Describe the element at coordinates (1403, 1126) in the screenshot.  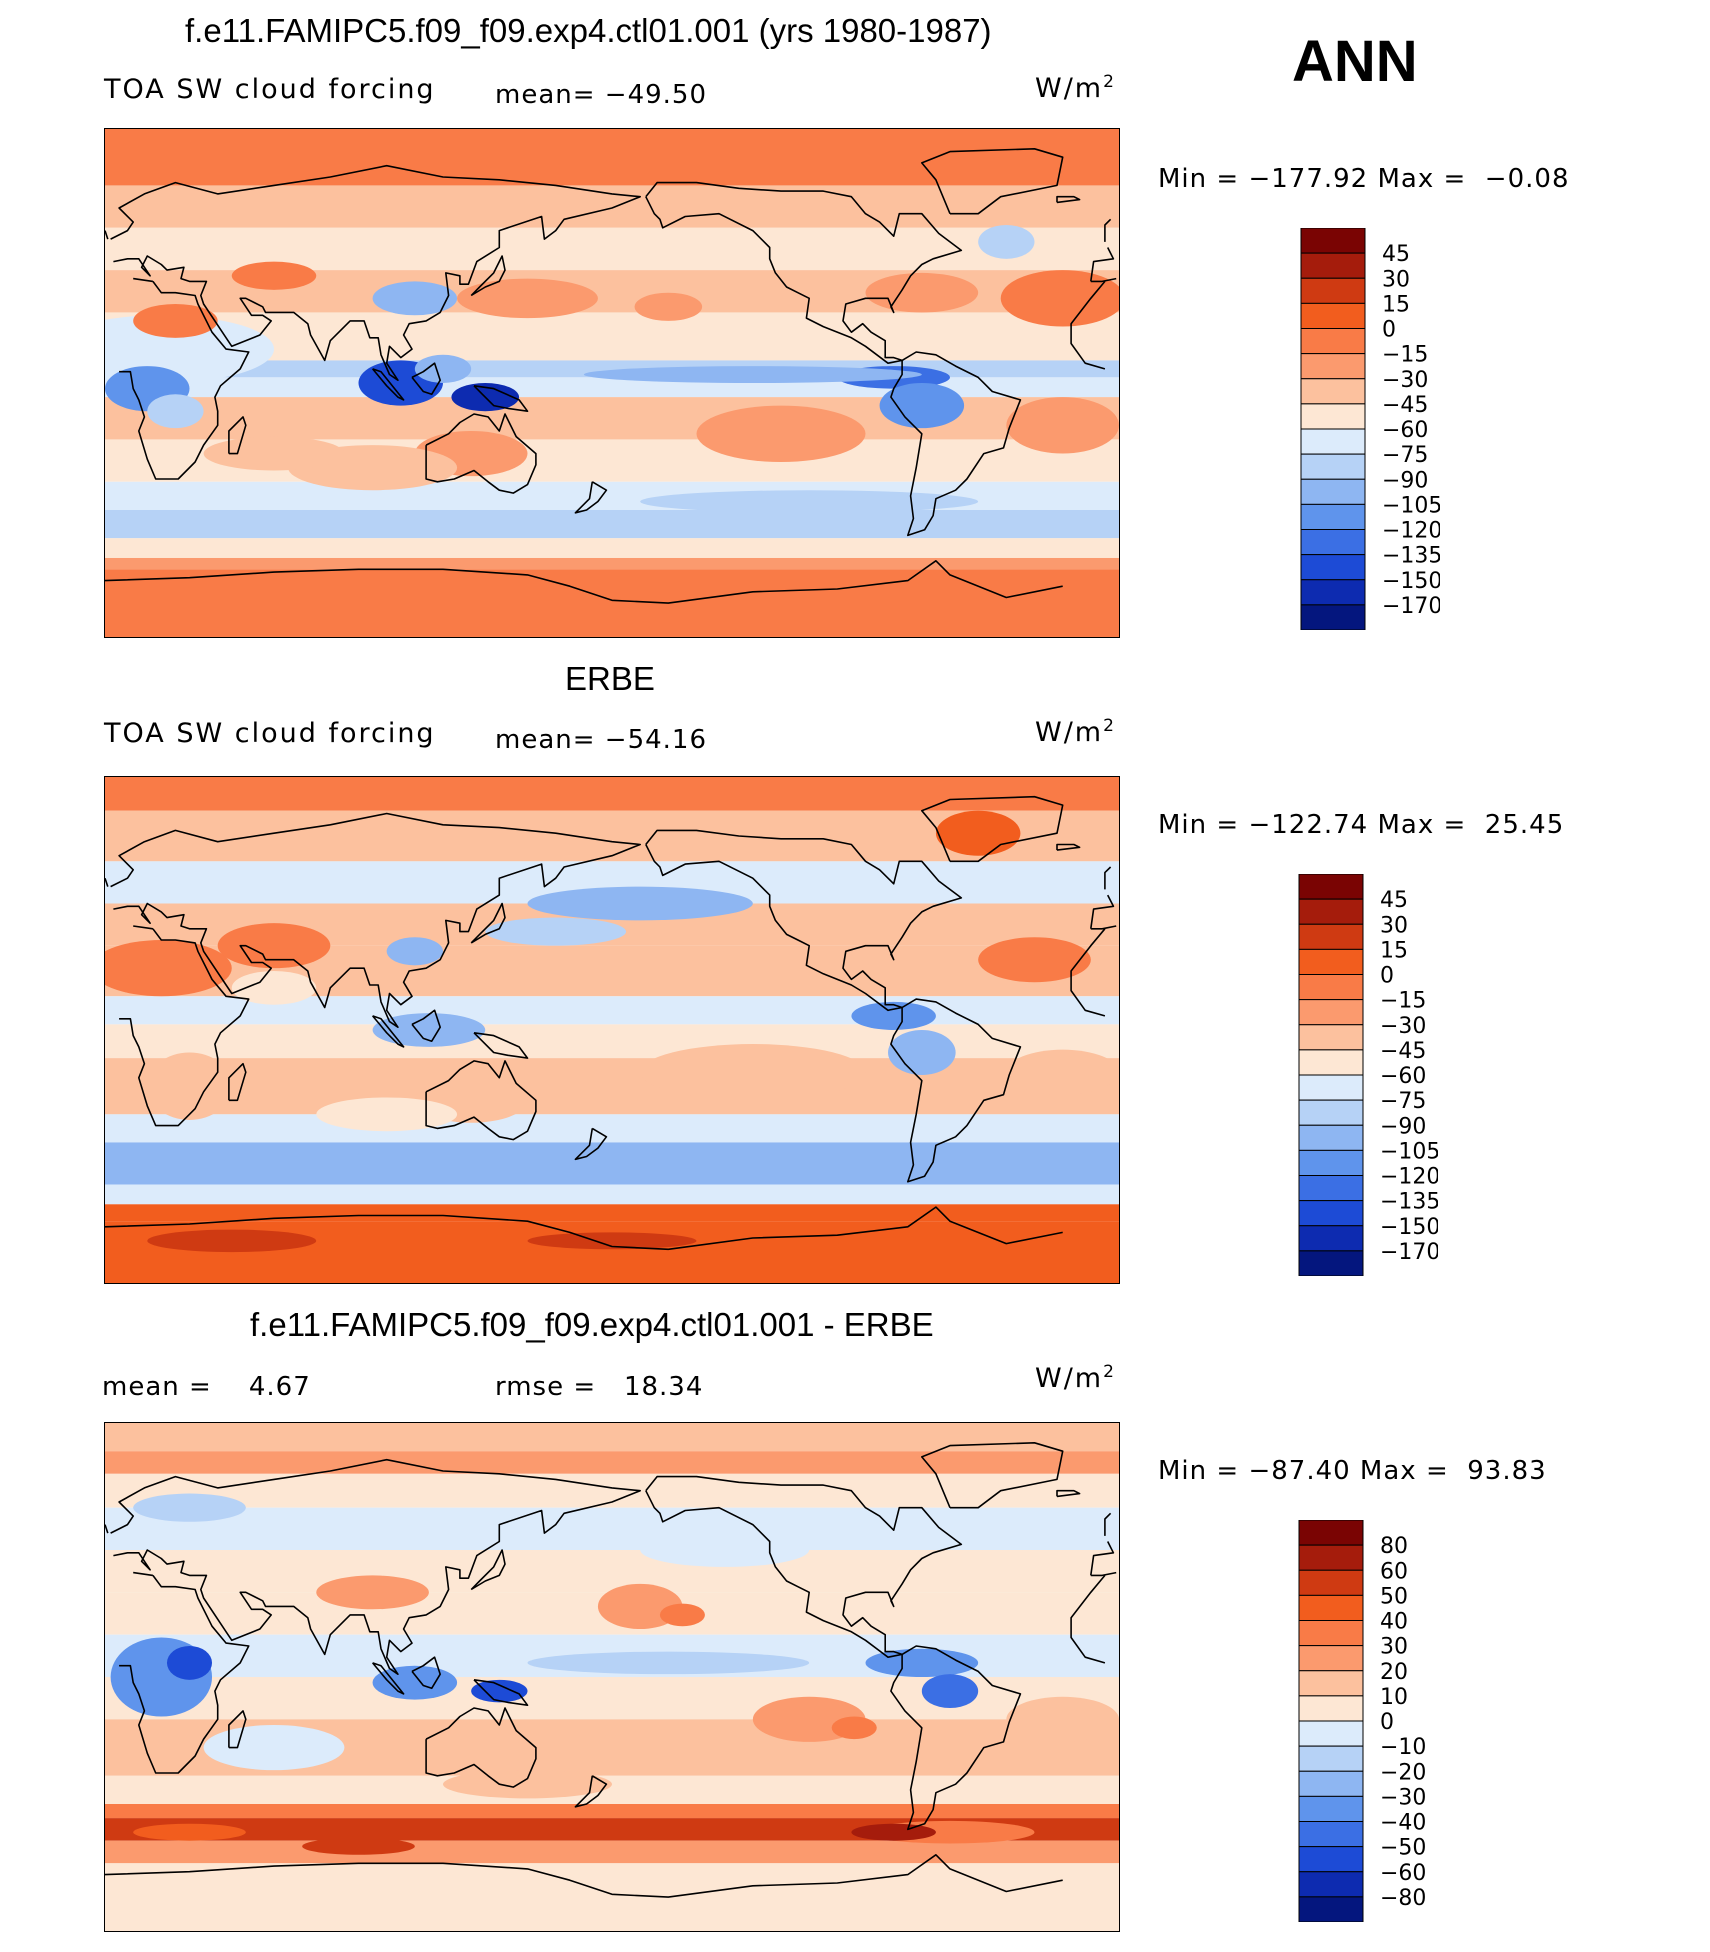
I see `colorbar-tick-label: −90` at that location.